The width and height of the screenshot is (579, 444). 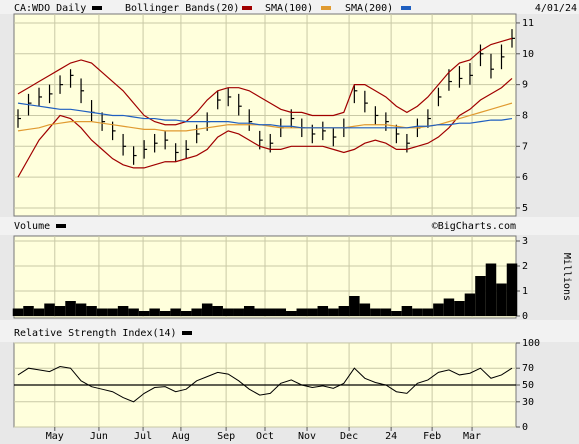 I want to click on rsi-line, so click(x=265, y=384).